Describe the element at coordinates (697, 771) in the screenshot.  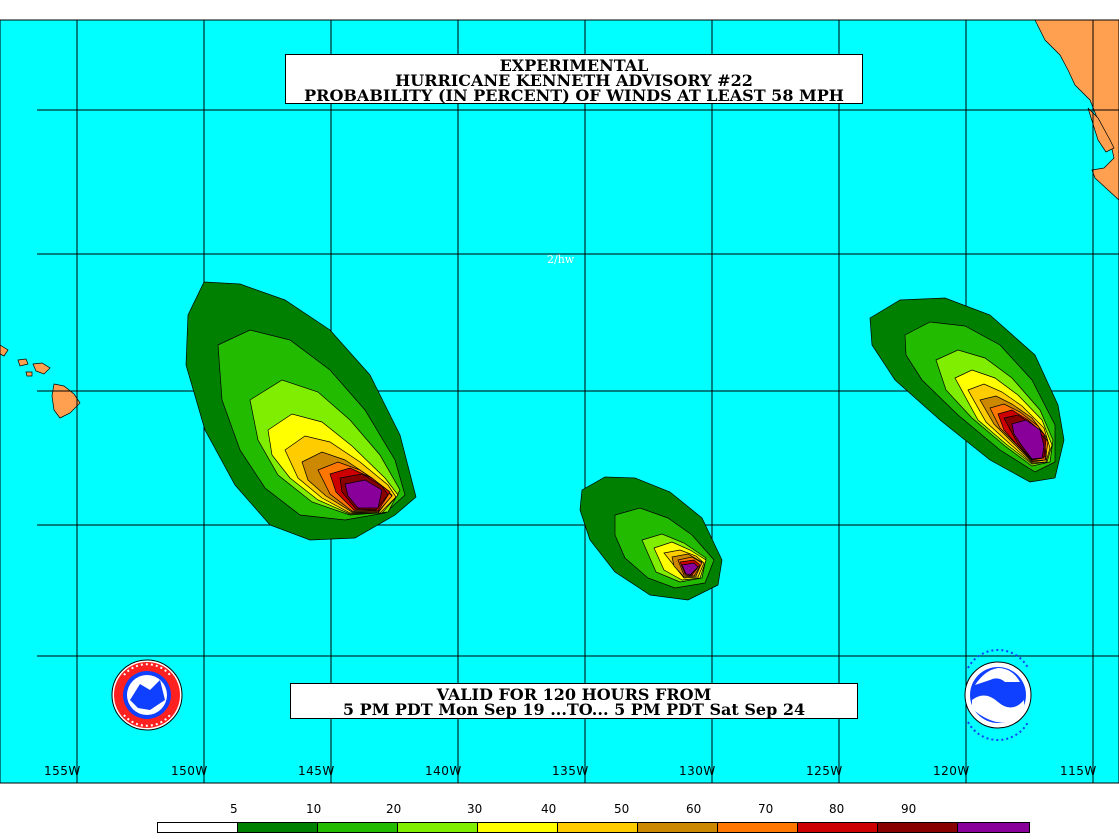
I see `lon-label-130w: 130W` at that location.